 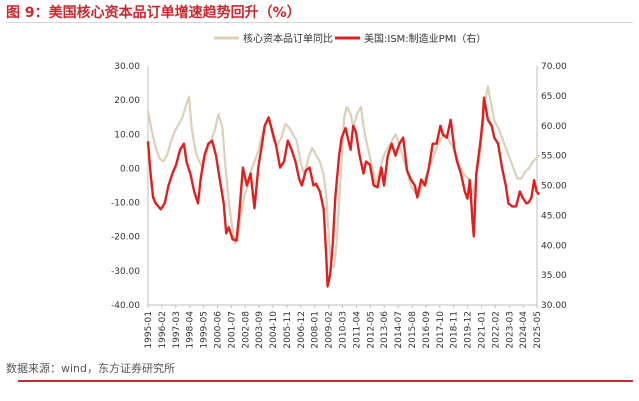 What do you see at coordinates (441, 330) in the screenshot?
I see `x-axis-tick-label: 2017-10` at bounding box center [441, 330].